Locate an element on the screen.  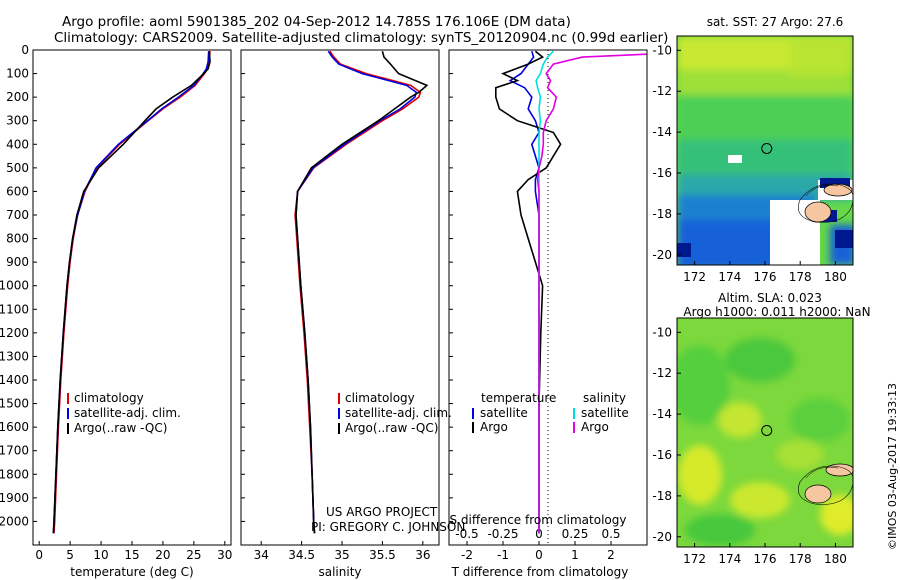
sst-map-axes: 172 174 176 178 180 -10 -12 -14 -16 -18 -20 is located at coordinates (749, 163).